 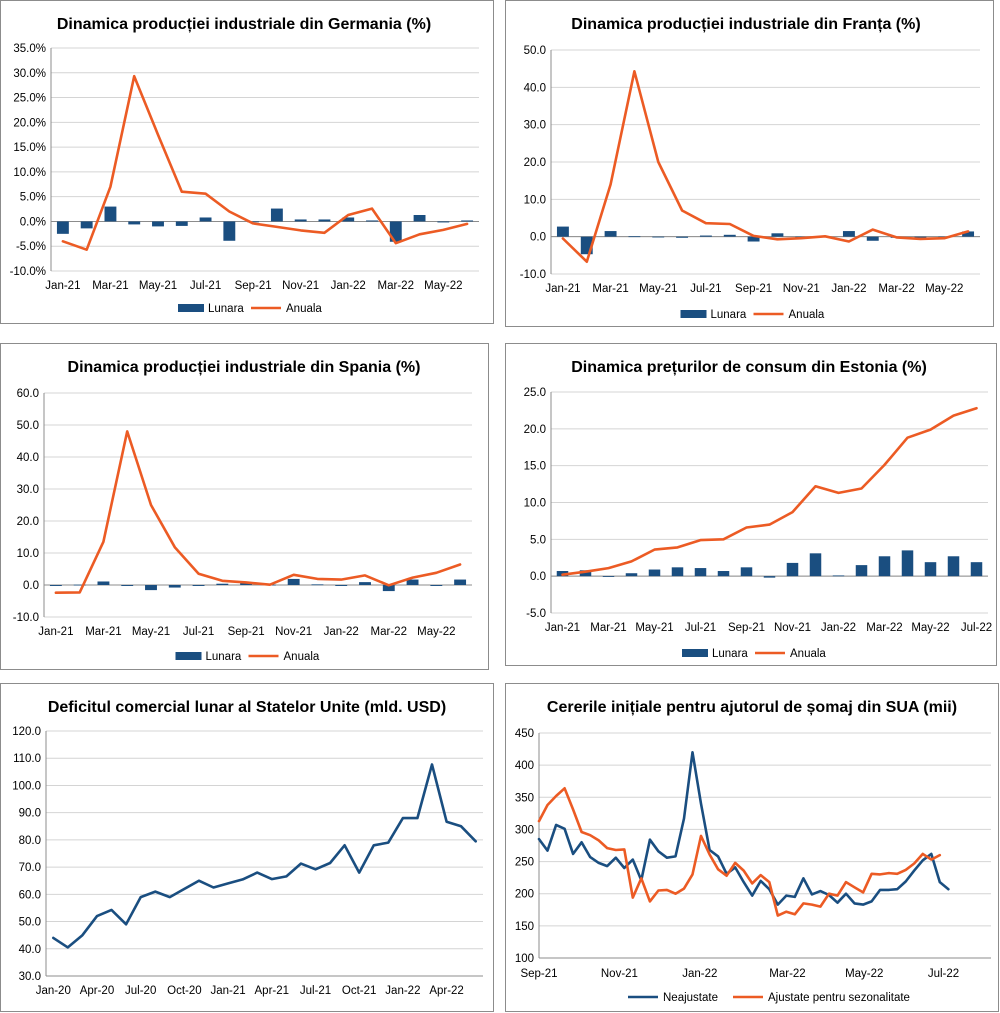 What do you see at coordinates (30, 841) in the screenshot?
I see `y-tick-label: 80.0` at bounding box center [30, 841].